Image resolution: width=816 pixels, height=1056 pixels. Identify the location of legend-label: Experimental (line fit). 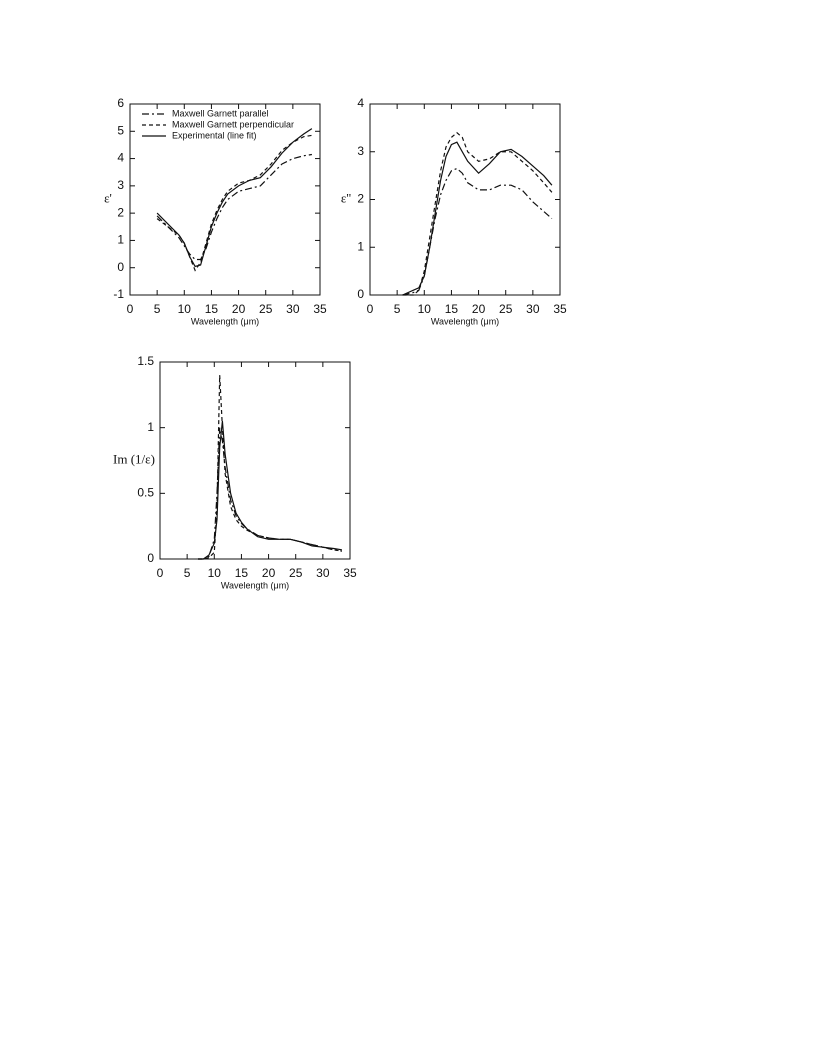
(214, 135).